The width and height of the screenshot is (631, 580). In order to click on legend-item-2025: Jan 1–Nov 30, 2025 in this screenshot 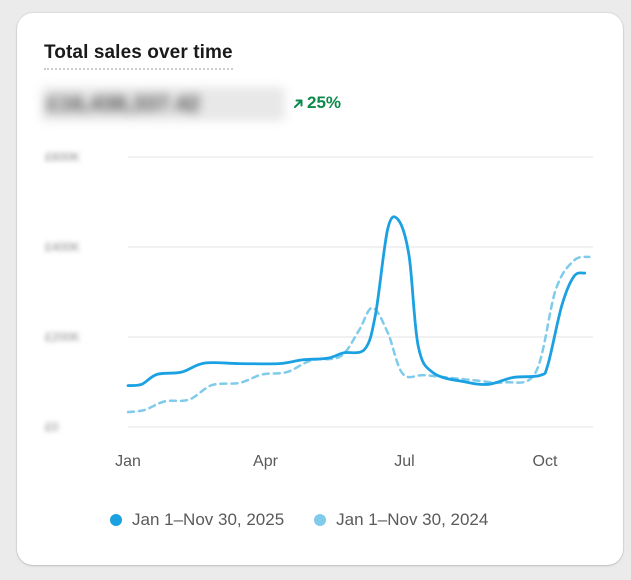, I will do `click(197, 520)`.